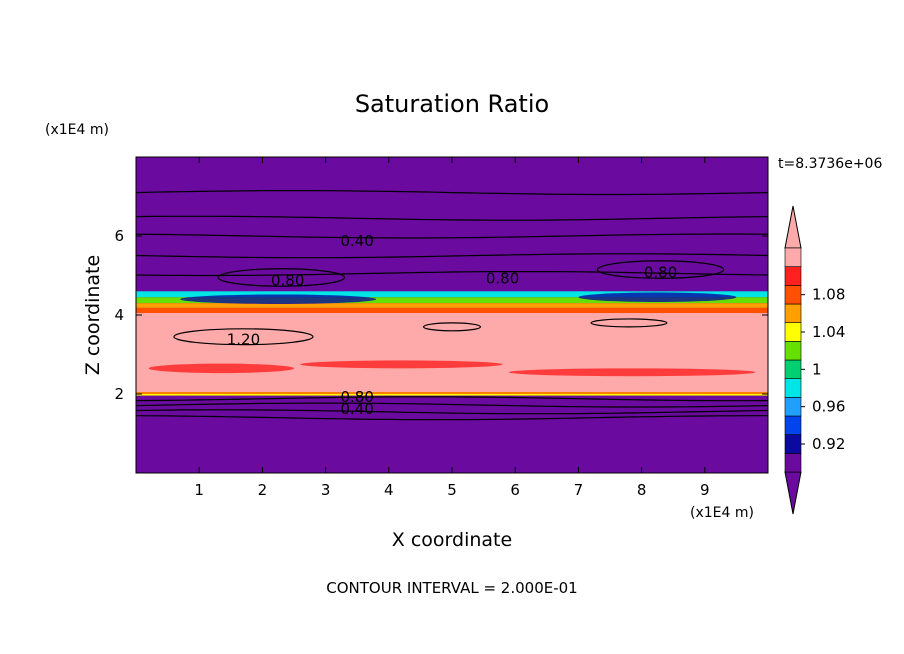 This screenshot has height=654, width=904. Describe the element at coordinates (817, 369) in the screenshot. I see `colorbar-tick-label: 1` at that location.